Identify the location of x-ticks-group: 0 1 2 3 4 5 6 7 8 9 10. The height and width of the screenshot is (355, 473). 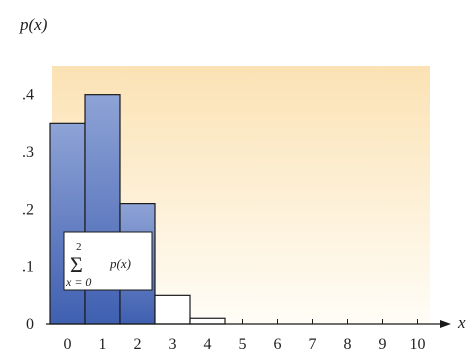
(245, 336).